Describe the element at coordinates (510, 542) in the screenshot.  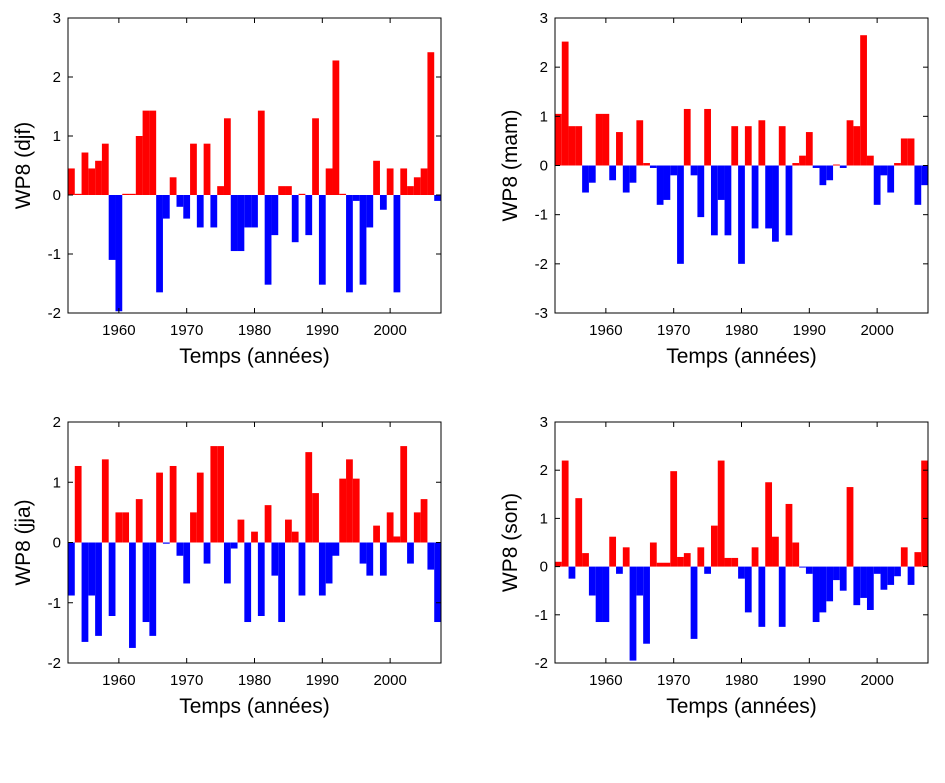
I see `y-axis-label: WP8 (son)` at that location.